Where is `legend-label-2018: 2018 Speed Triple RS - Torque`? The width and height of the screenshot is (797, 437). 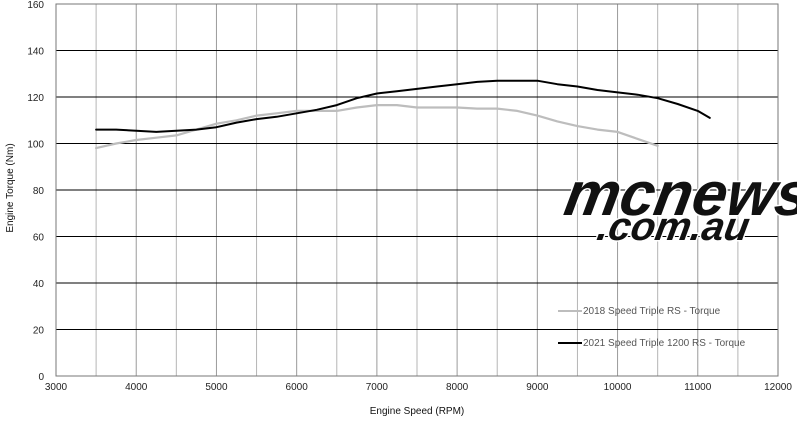
legend-label-2018: 2018 Speed Triple RS - Torque is located at coordinates (652, 311).